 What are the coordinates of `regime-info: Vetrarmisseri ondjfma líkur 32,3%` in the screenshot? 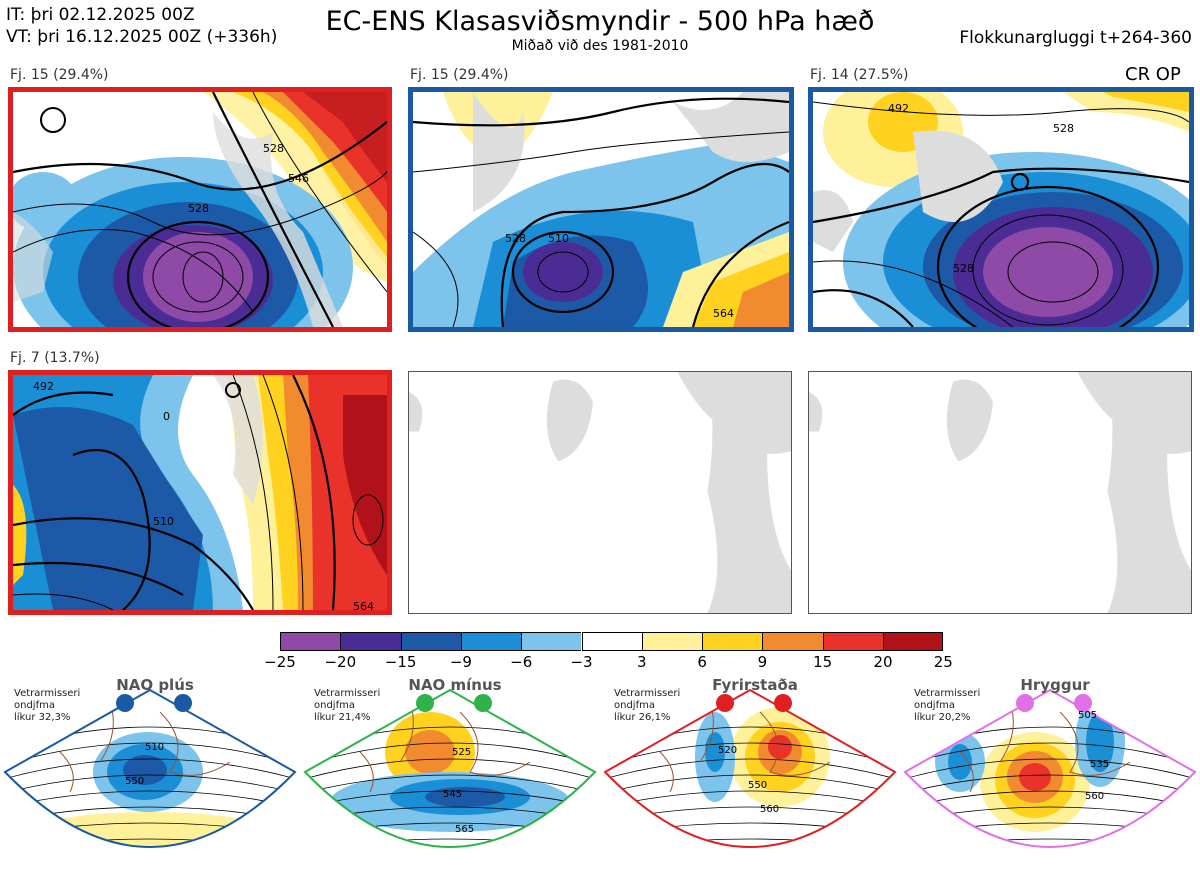 It's located at (47, 706).